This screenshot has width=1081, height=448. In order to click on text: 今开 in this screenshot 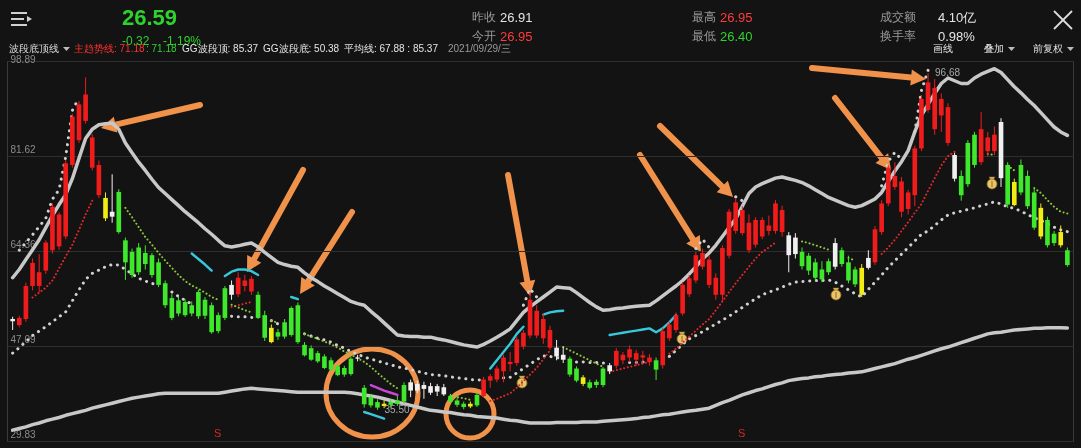, I will do `click(484, 36)`.